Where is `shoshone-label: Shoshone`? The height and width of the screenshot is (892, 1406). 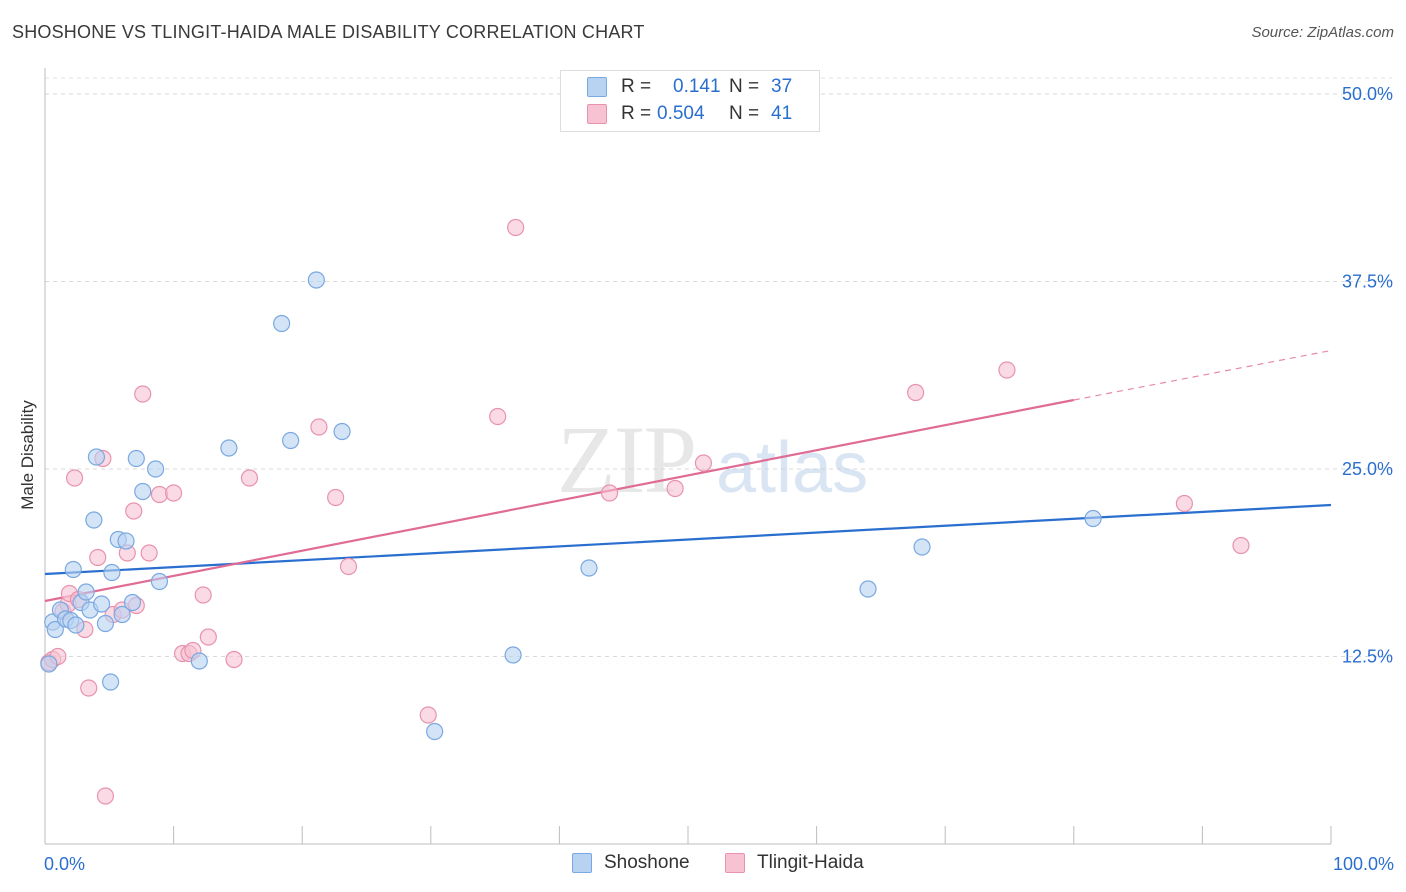
shoshone-label: Shoshone is located at coordinates (647, 862).